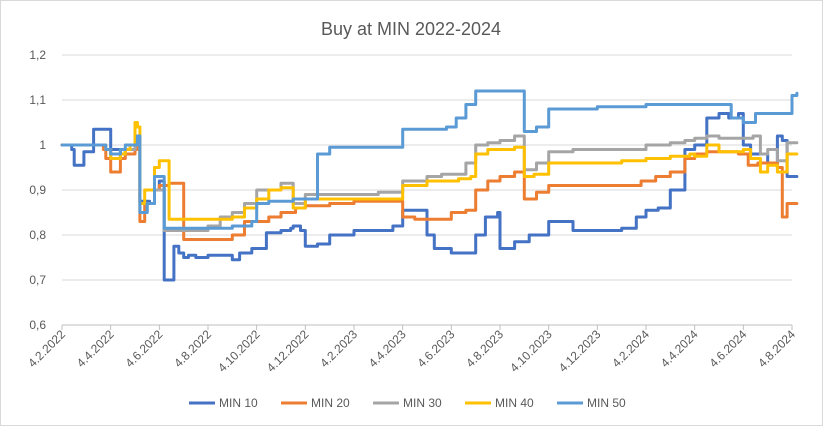  I want to click on x-tick-label: 4.12.2022, so click(288, 351).